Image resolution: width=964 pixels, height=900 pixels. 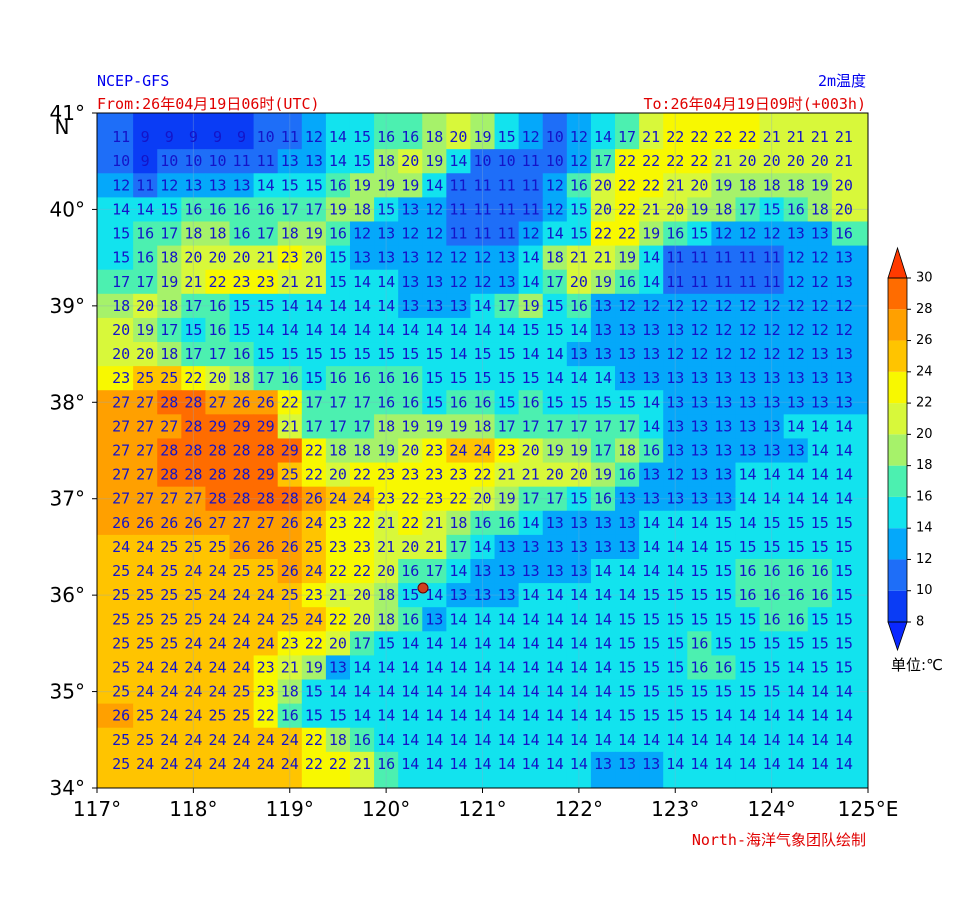 I want to click on credit: North-海洋气象团队绘制, so click(x=779, y=840).